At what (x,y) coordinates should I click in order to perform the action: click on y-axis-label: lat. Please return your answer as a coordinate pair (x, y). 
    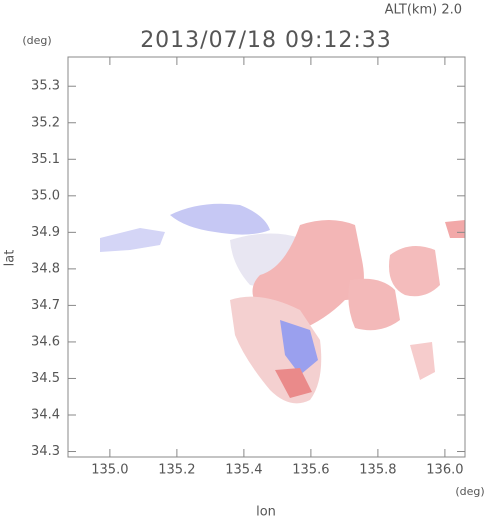
    Looking at the image, I should click on (10, 258).